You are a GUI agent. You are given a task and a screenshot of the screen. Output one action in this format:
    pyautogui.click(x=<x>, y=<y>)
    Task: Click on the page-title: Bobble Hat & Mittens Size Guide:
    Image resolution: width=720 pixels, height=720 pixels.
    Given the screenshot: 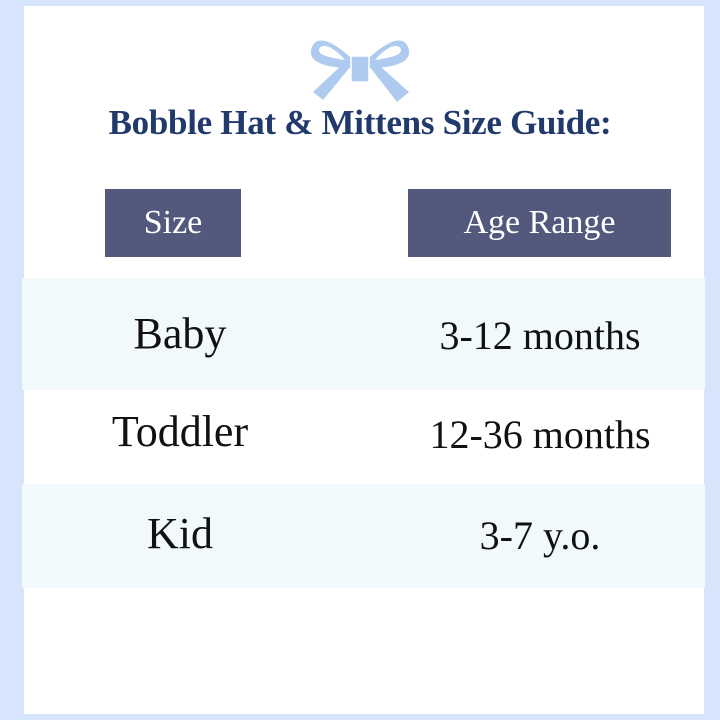 What is the action you would take?
    pyautogui.click(x=360, y=122)
    